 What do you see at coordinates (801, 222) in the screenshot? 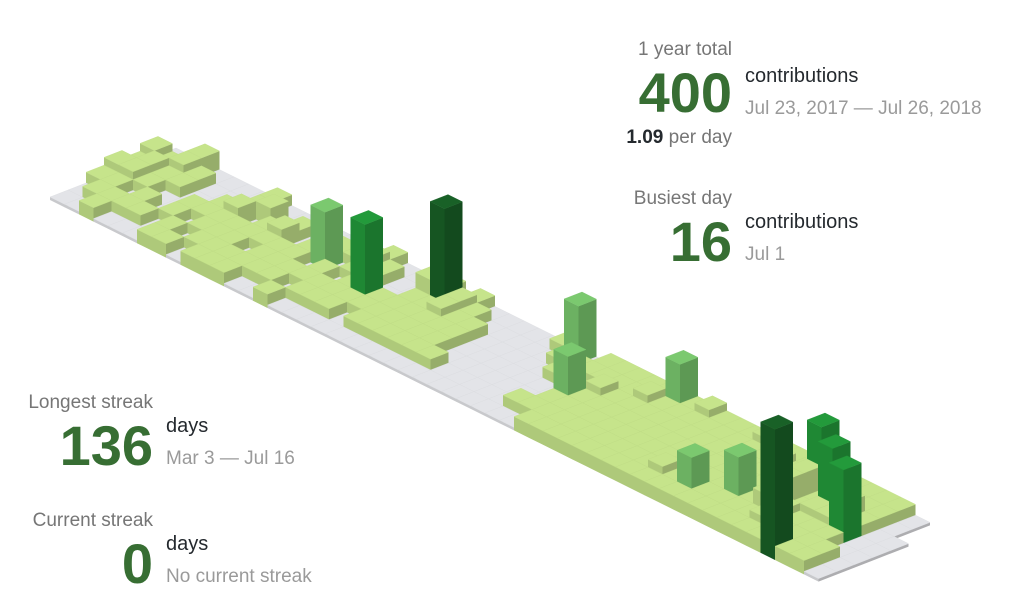
I see `stat-unit: contributions` at bounding box center [801, 222].